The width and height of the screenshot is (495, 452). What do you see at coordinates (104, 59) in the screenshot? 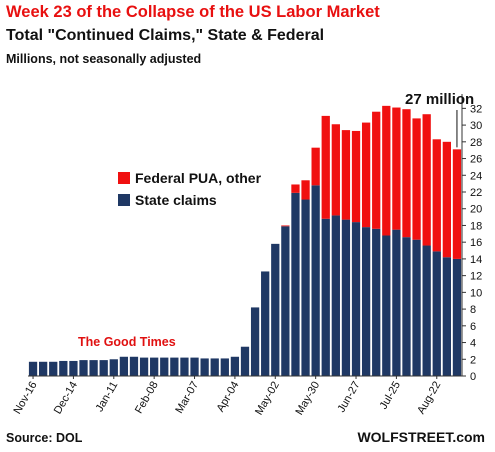
I see `chart-units: Millions, not seasonally adjusted` at bounding box center [104, 59].